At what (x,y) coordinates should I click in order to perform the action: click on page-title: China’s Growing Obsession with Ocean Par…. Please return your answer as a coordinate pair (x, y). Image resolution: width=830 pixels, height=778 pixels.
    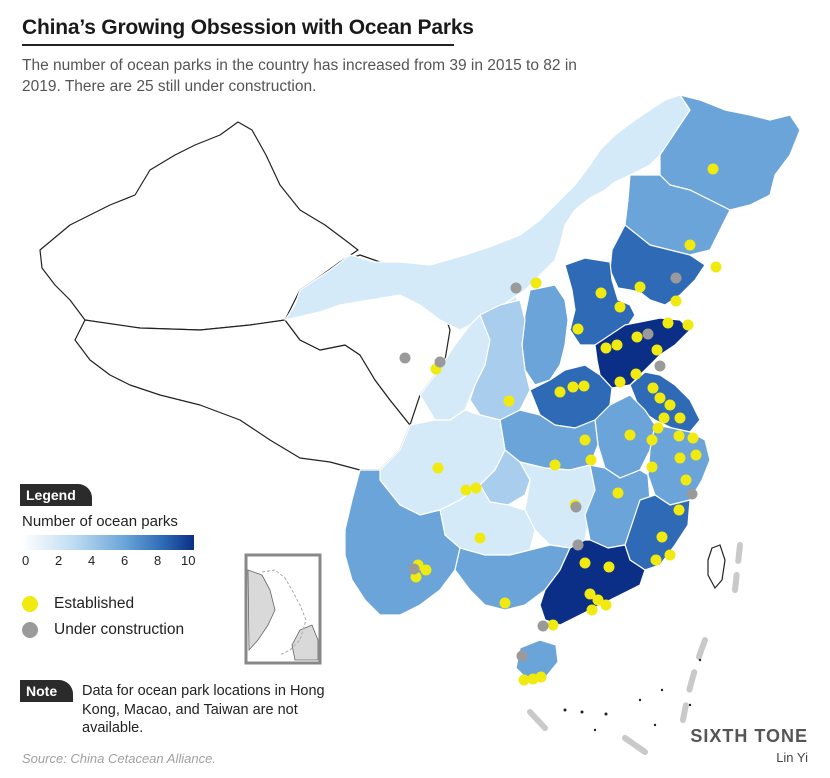
    Looking at the image, I should click on (248, 27).